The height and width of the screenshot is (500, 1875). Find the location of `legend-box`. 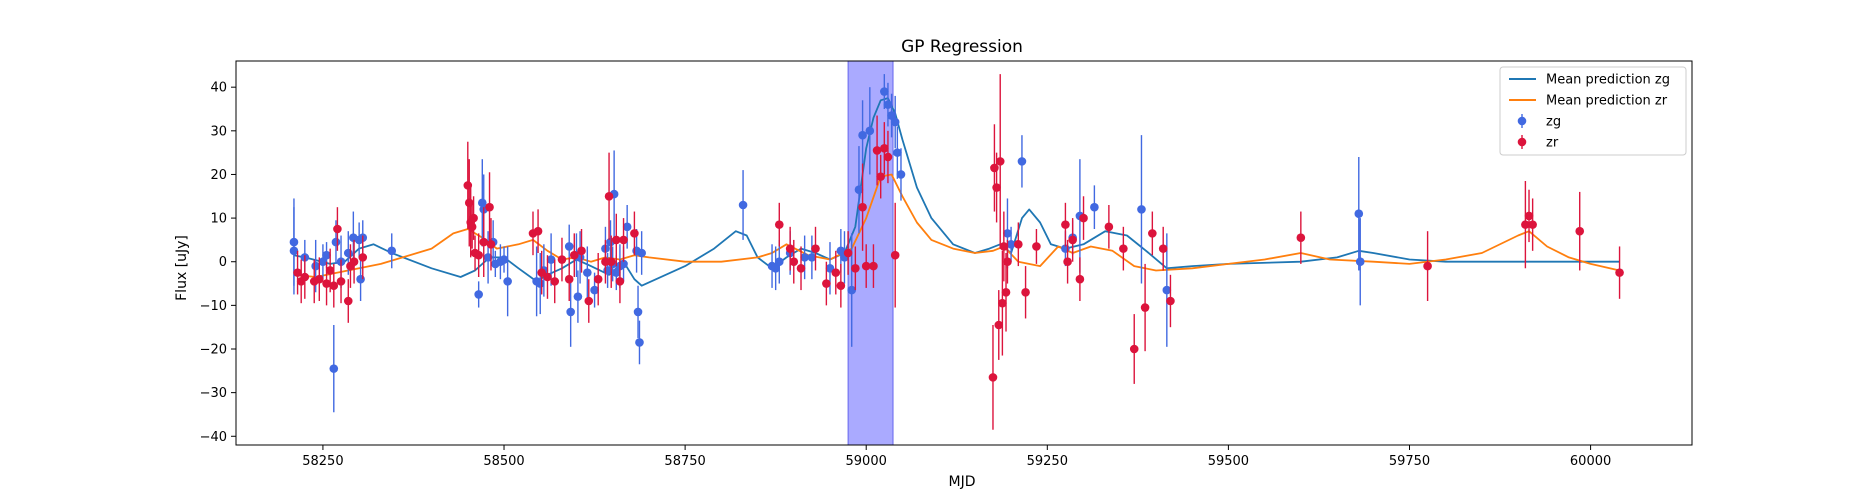

legend-box is located at coordinates (1593, 111).